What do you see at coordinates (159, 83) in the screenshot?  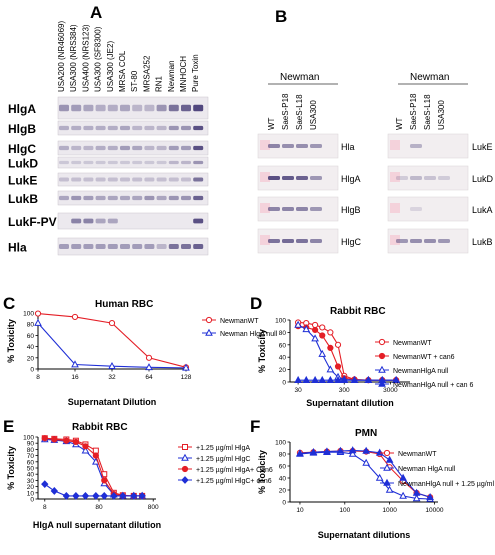 I see `lane-label: RN1` at bounding box center [159, 83].